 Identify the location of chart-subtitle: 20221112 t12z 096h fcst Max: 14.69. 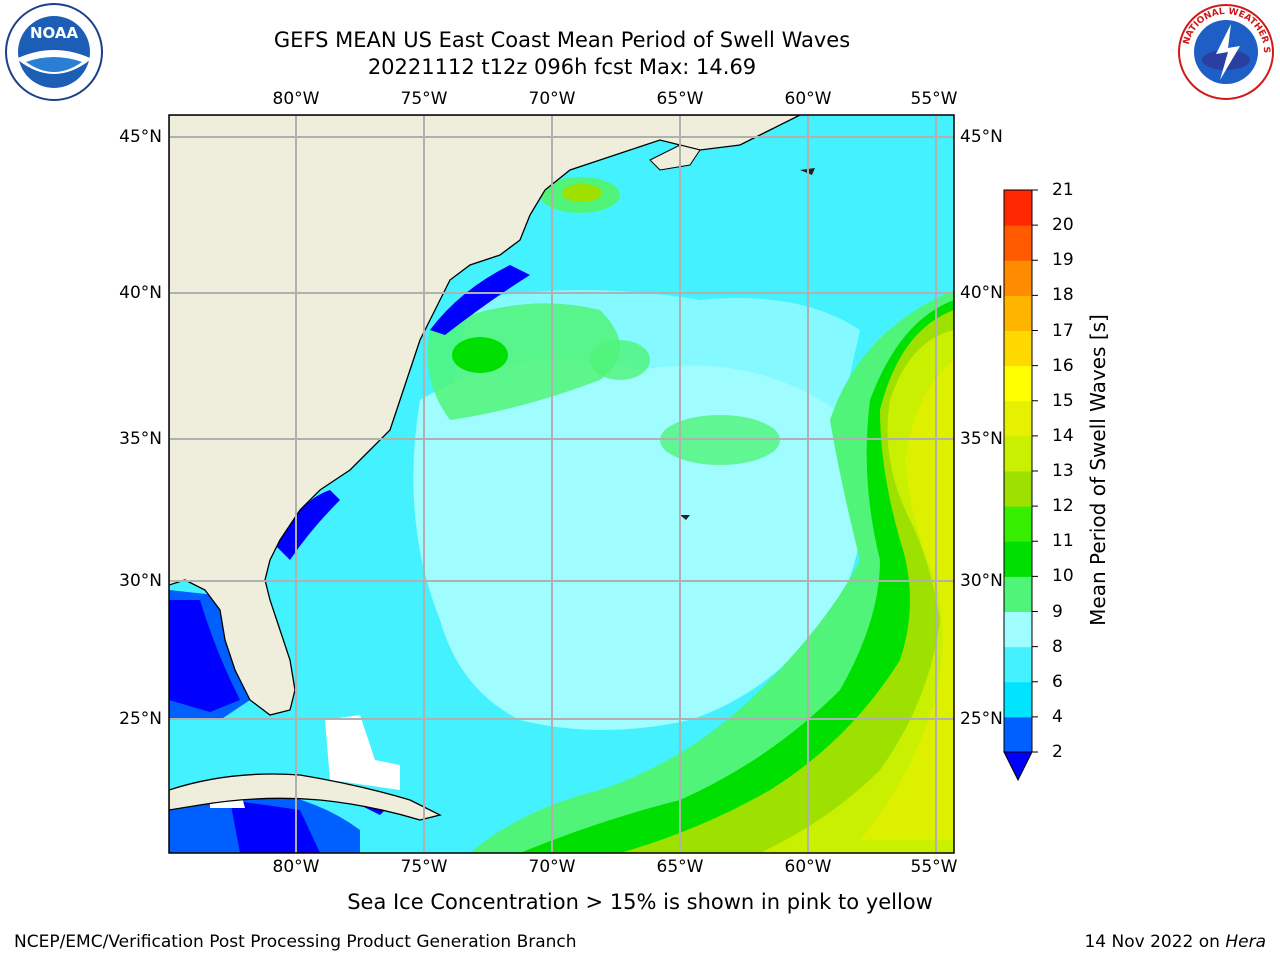
(562, 67).